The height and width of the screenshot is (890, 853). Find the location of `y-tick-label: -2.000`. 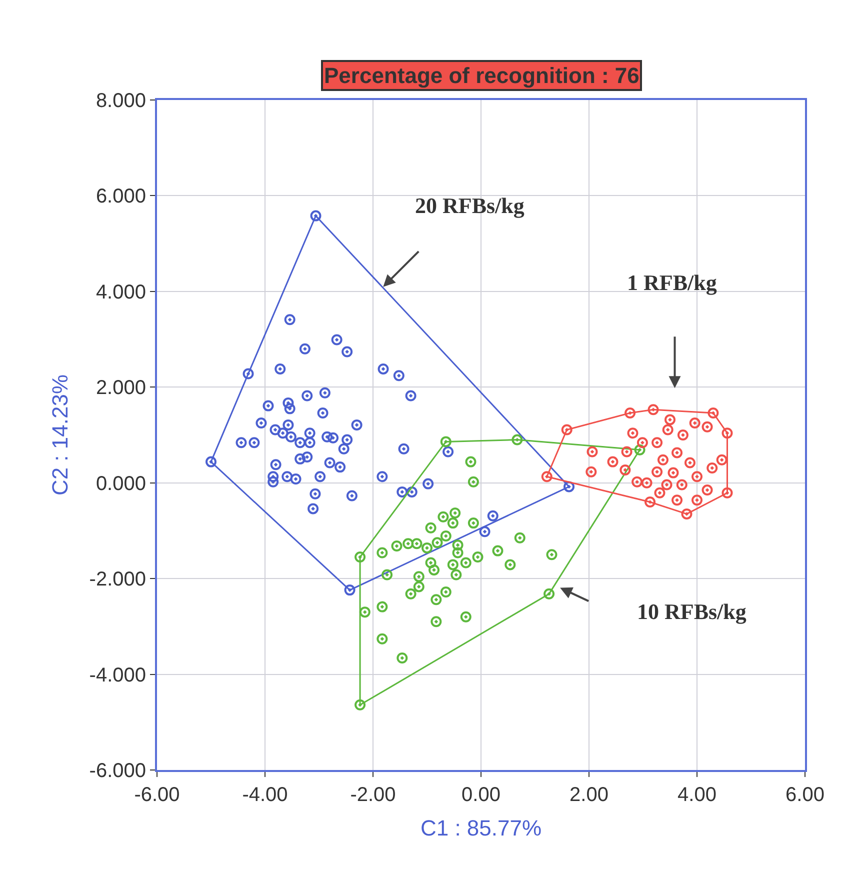

y-tick-label: -2.000 is located at coordinates (117, 579).